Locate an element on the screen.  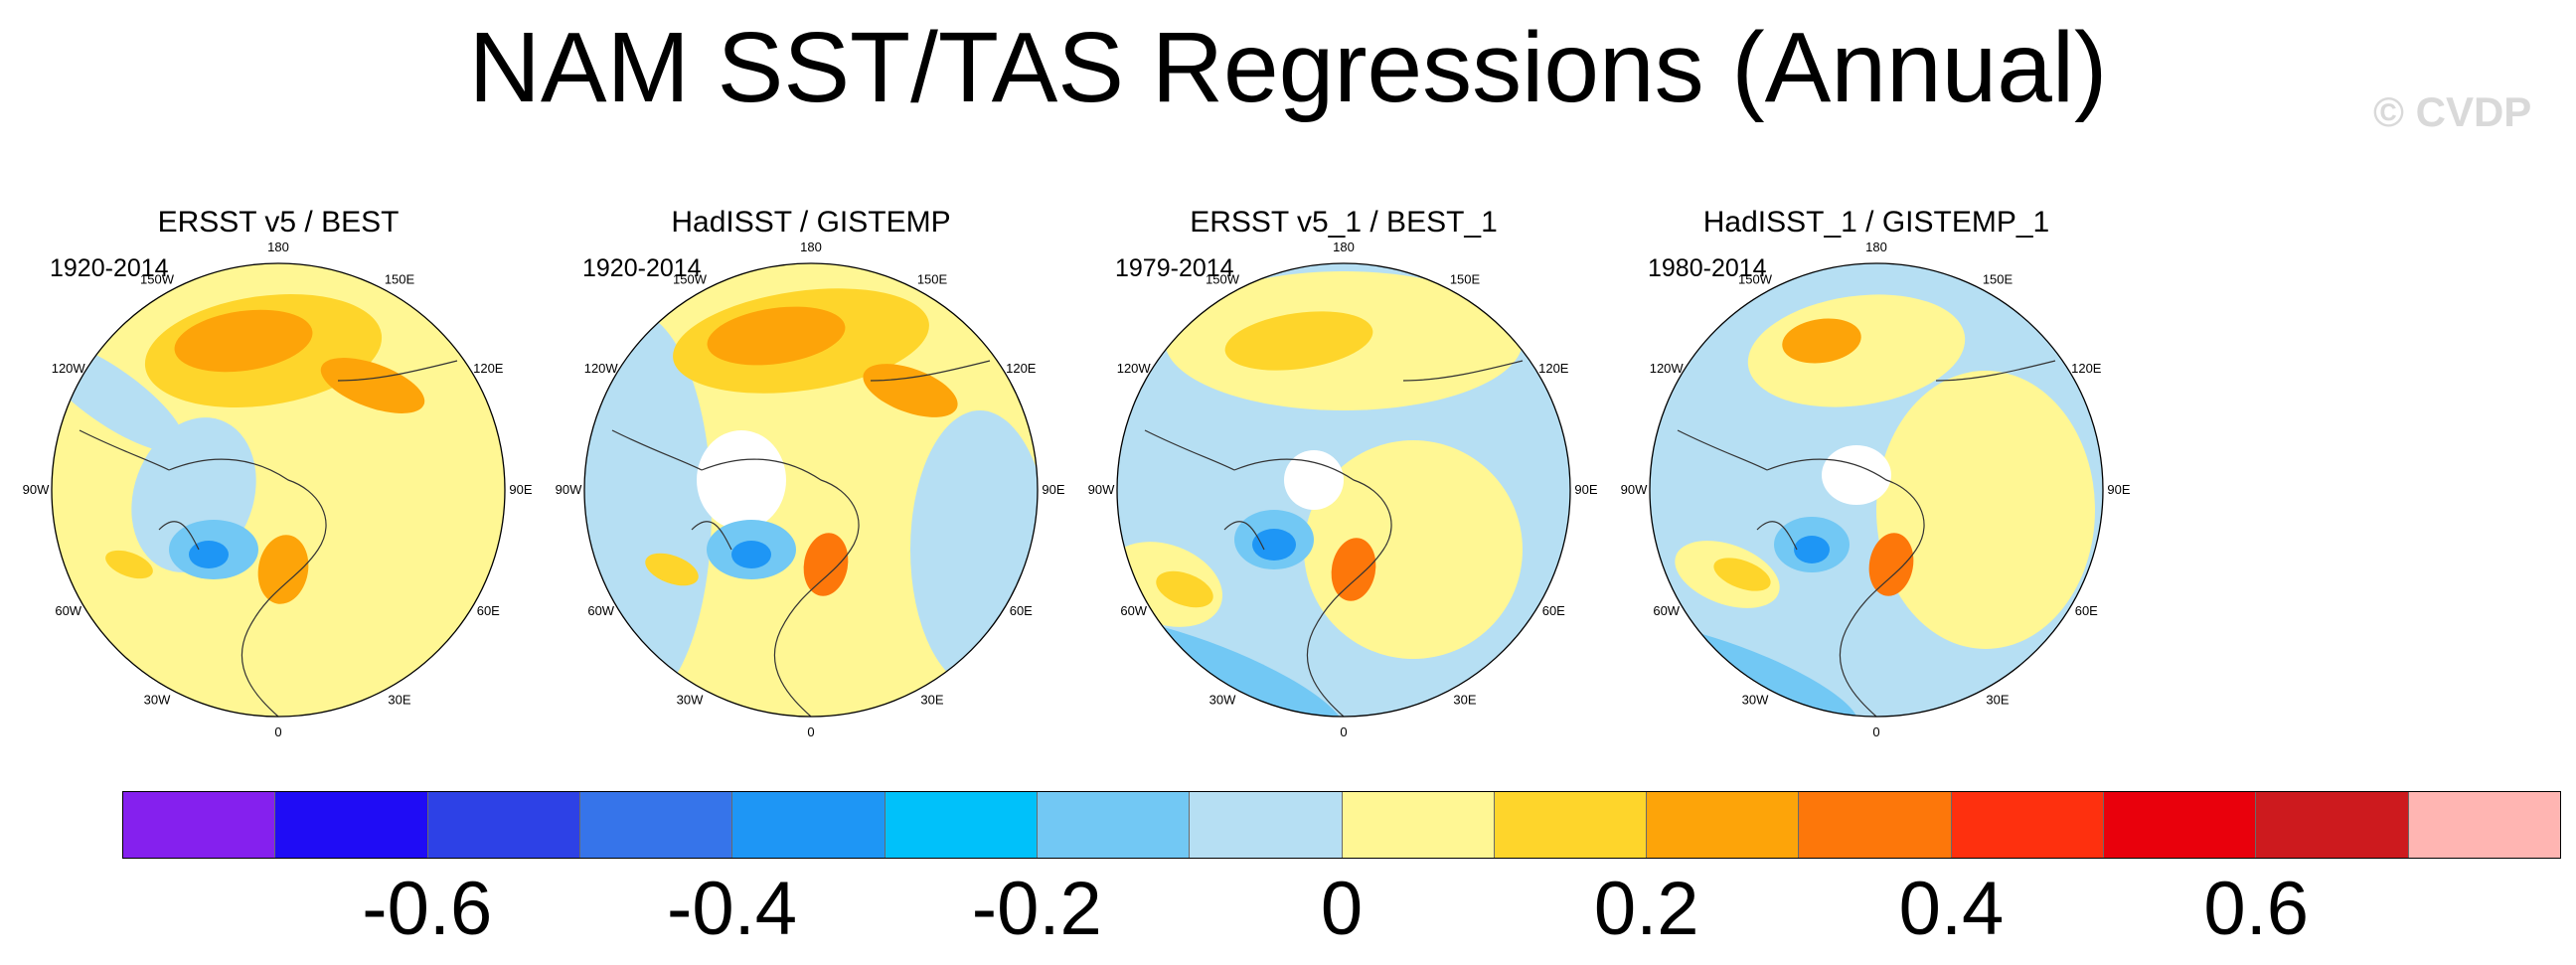
field-negative-east is located at coordinates (974, 549).